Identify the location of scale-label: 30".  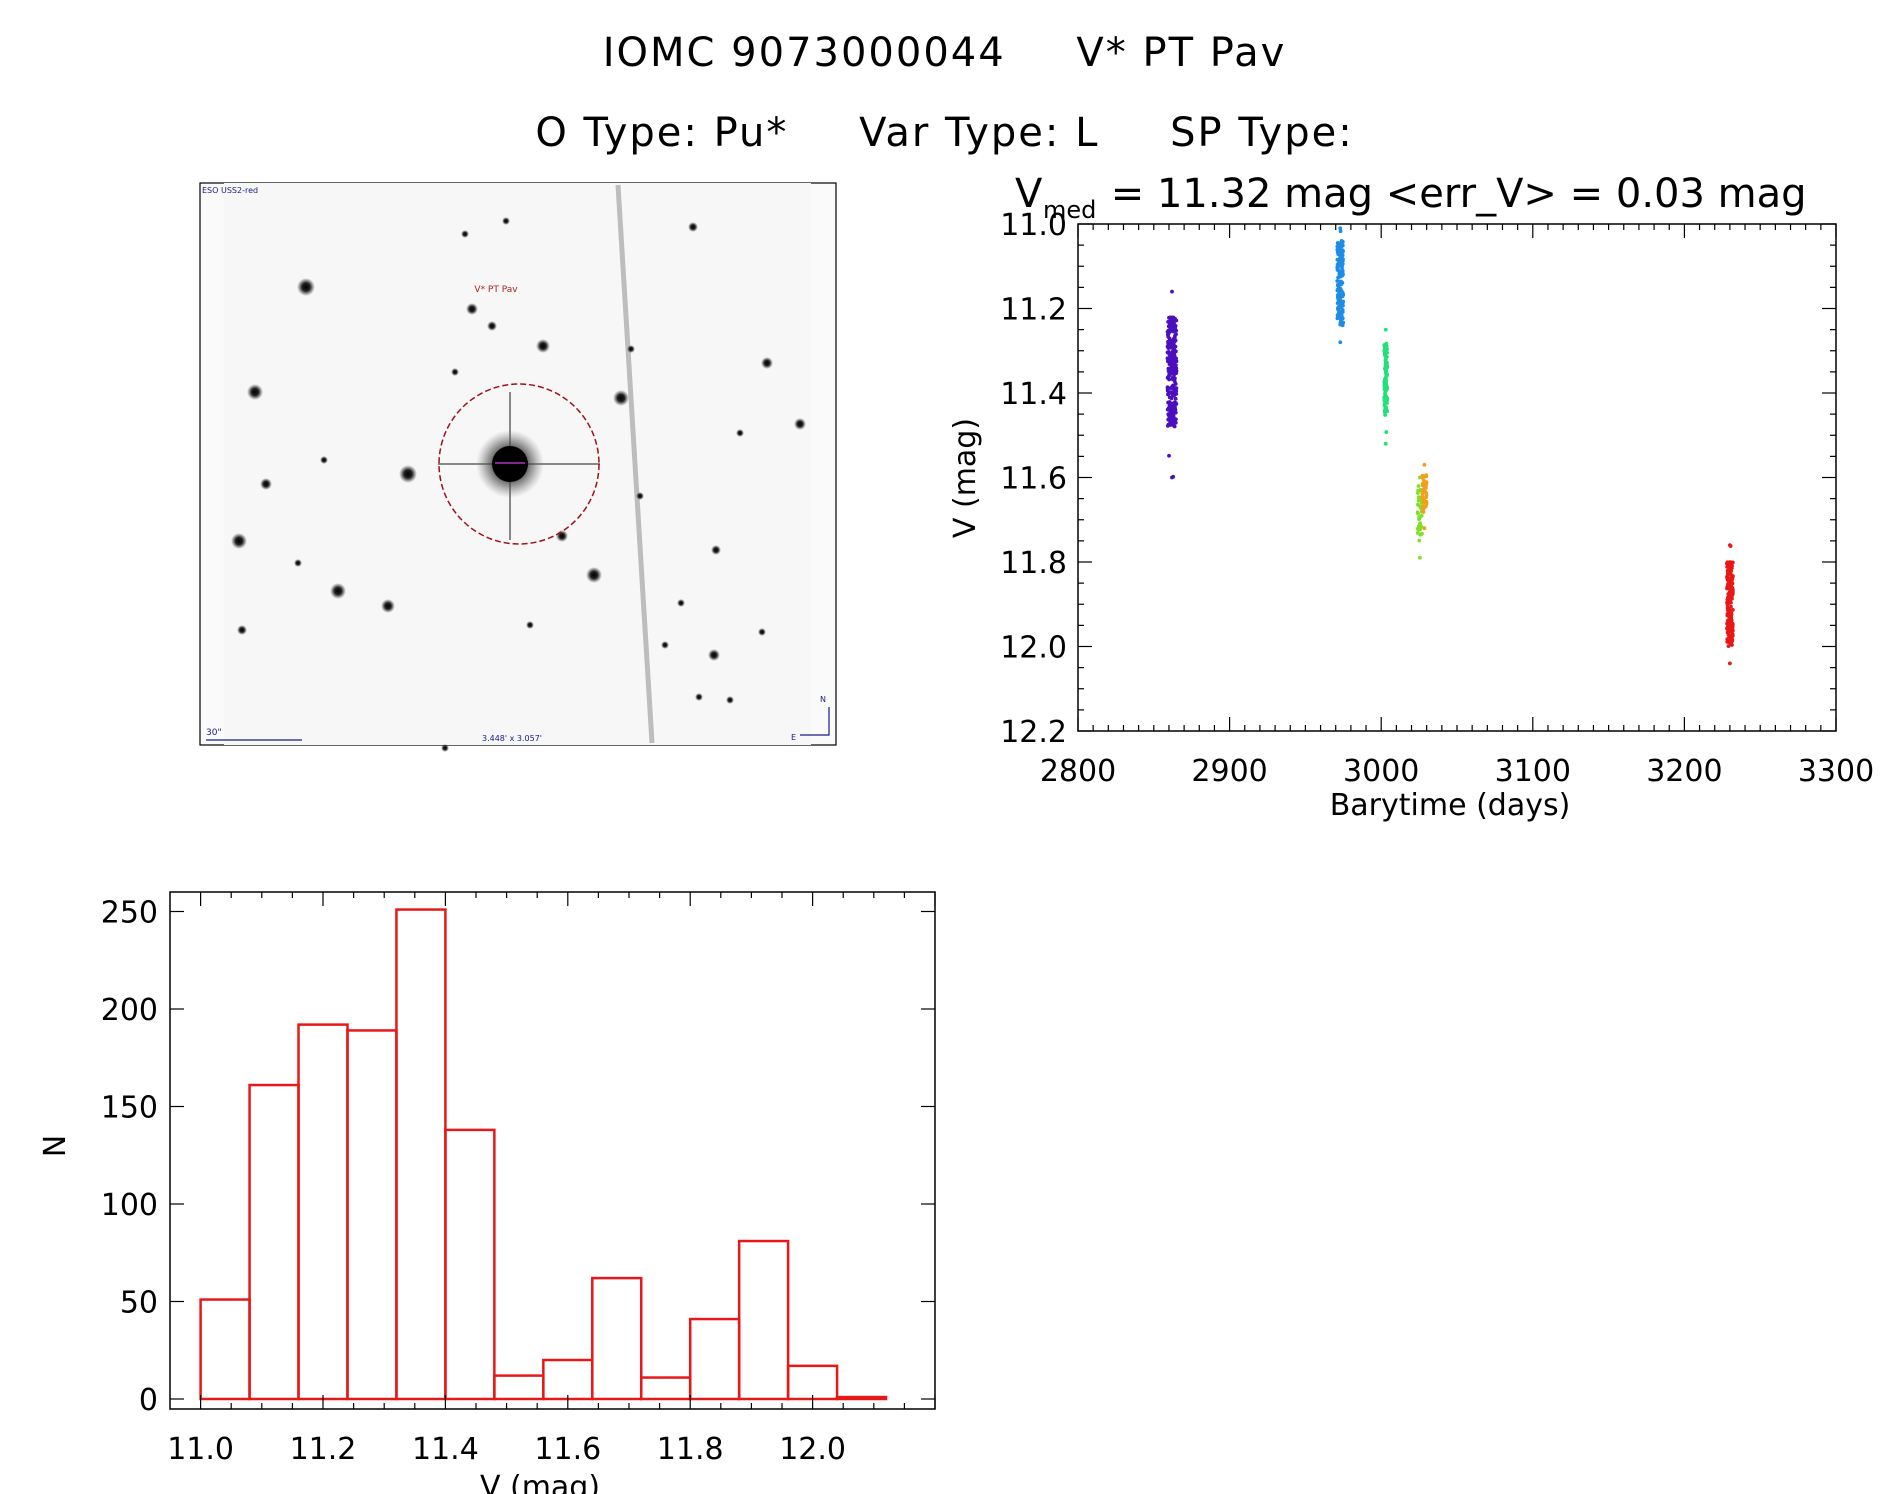
(214, 733).